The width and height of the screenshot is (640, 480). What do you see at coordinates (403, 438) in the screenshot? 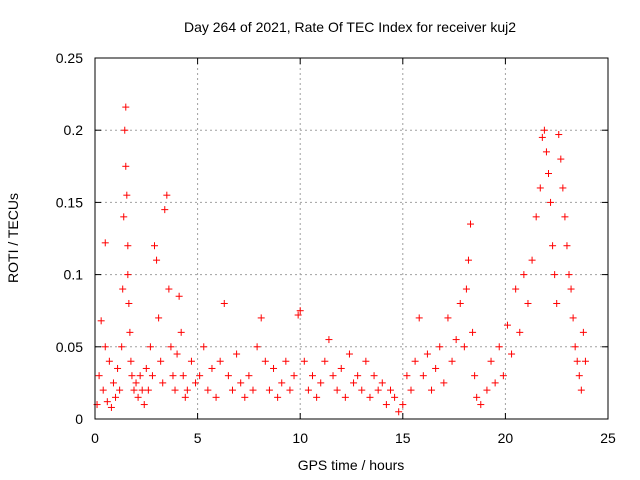
I see `x-tick-label: 15` at bounding box center [403, 438].